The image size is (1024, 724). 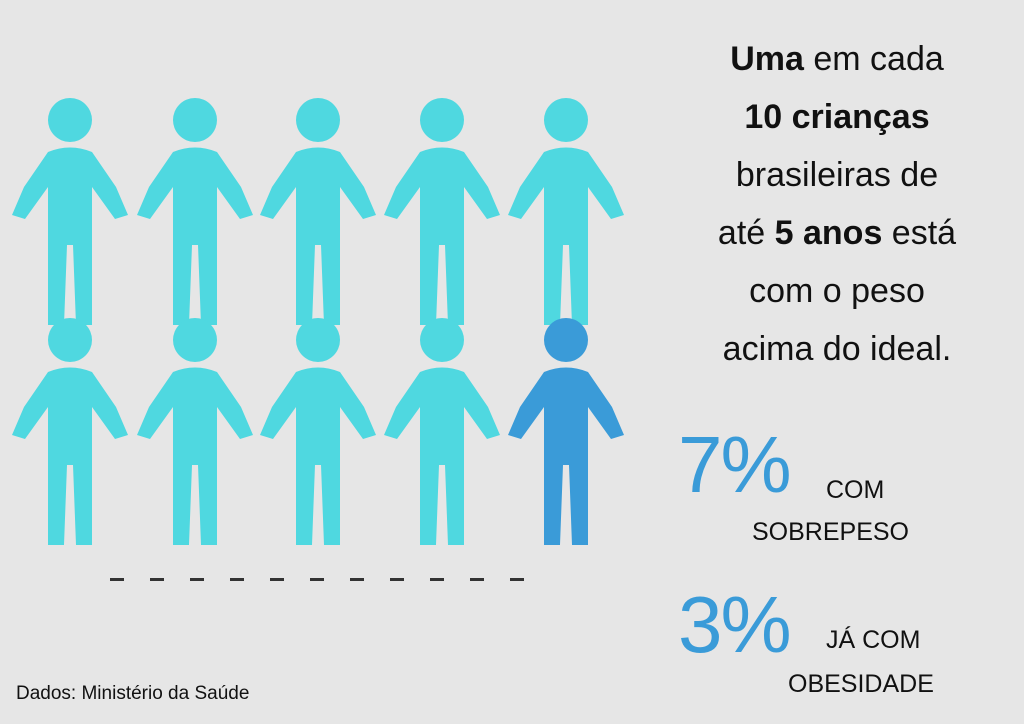 I want to click on headline-emphasis: 10 crianças, so click(x=837, y=117).